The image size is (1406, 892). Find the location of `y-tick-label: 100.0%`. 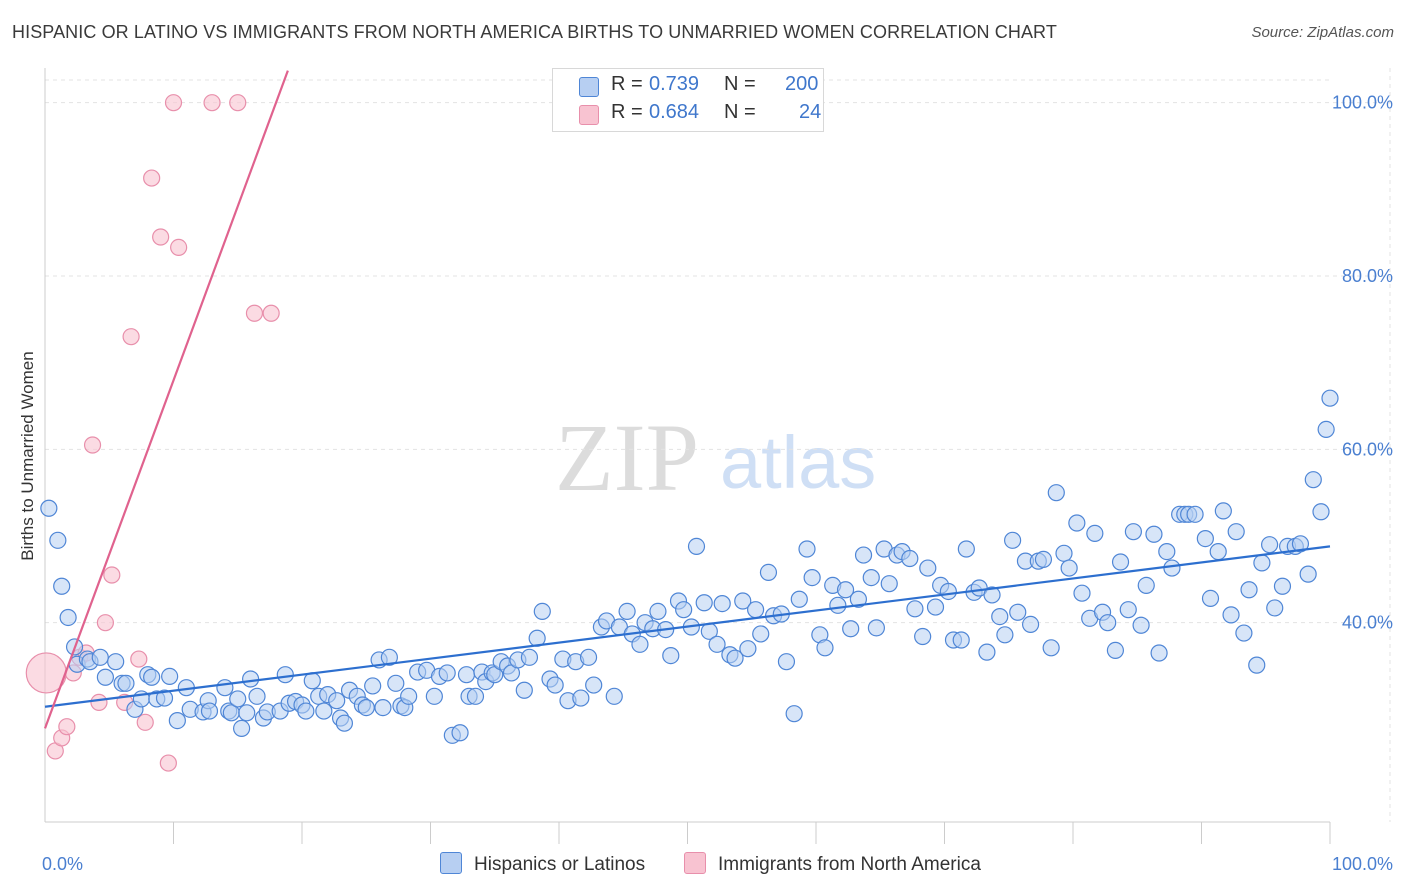

y-tick-label: 100.0% is located at coordinates (1362, 103).